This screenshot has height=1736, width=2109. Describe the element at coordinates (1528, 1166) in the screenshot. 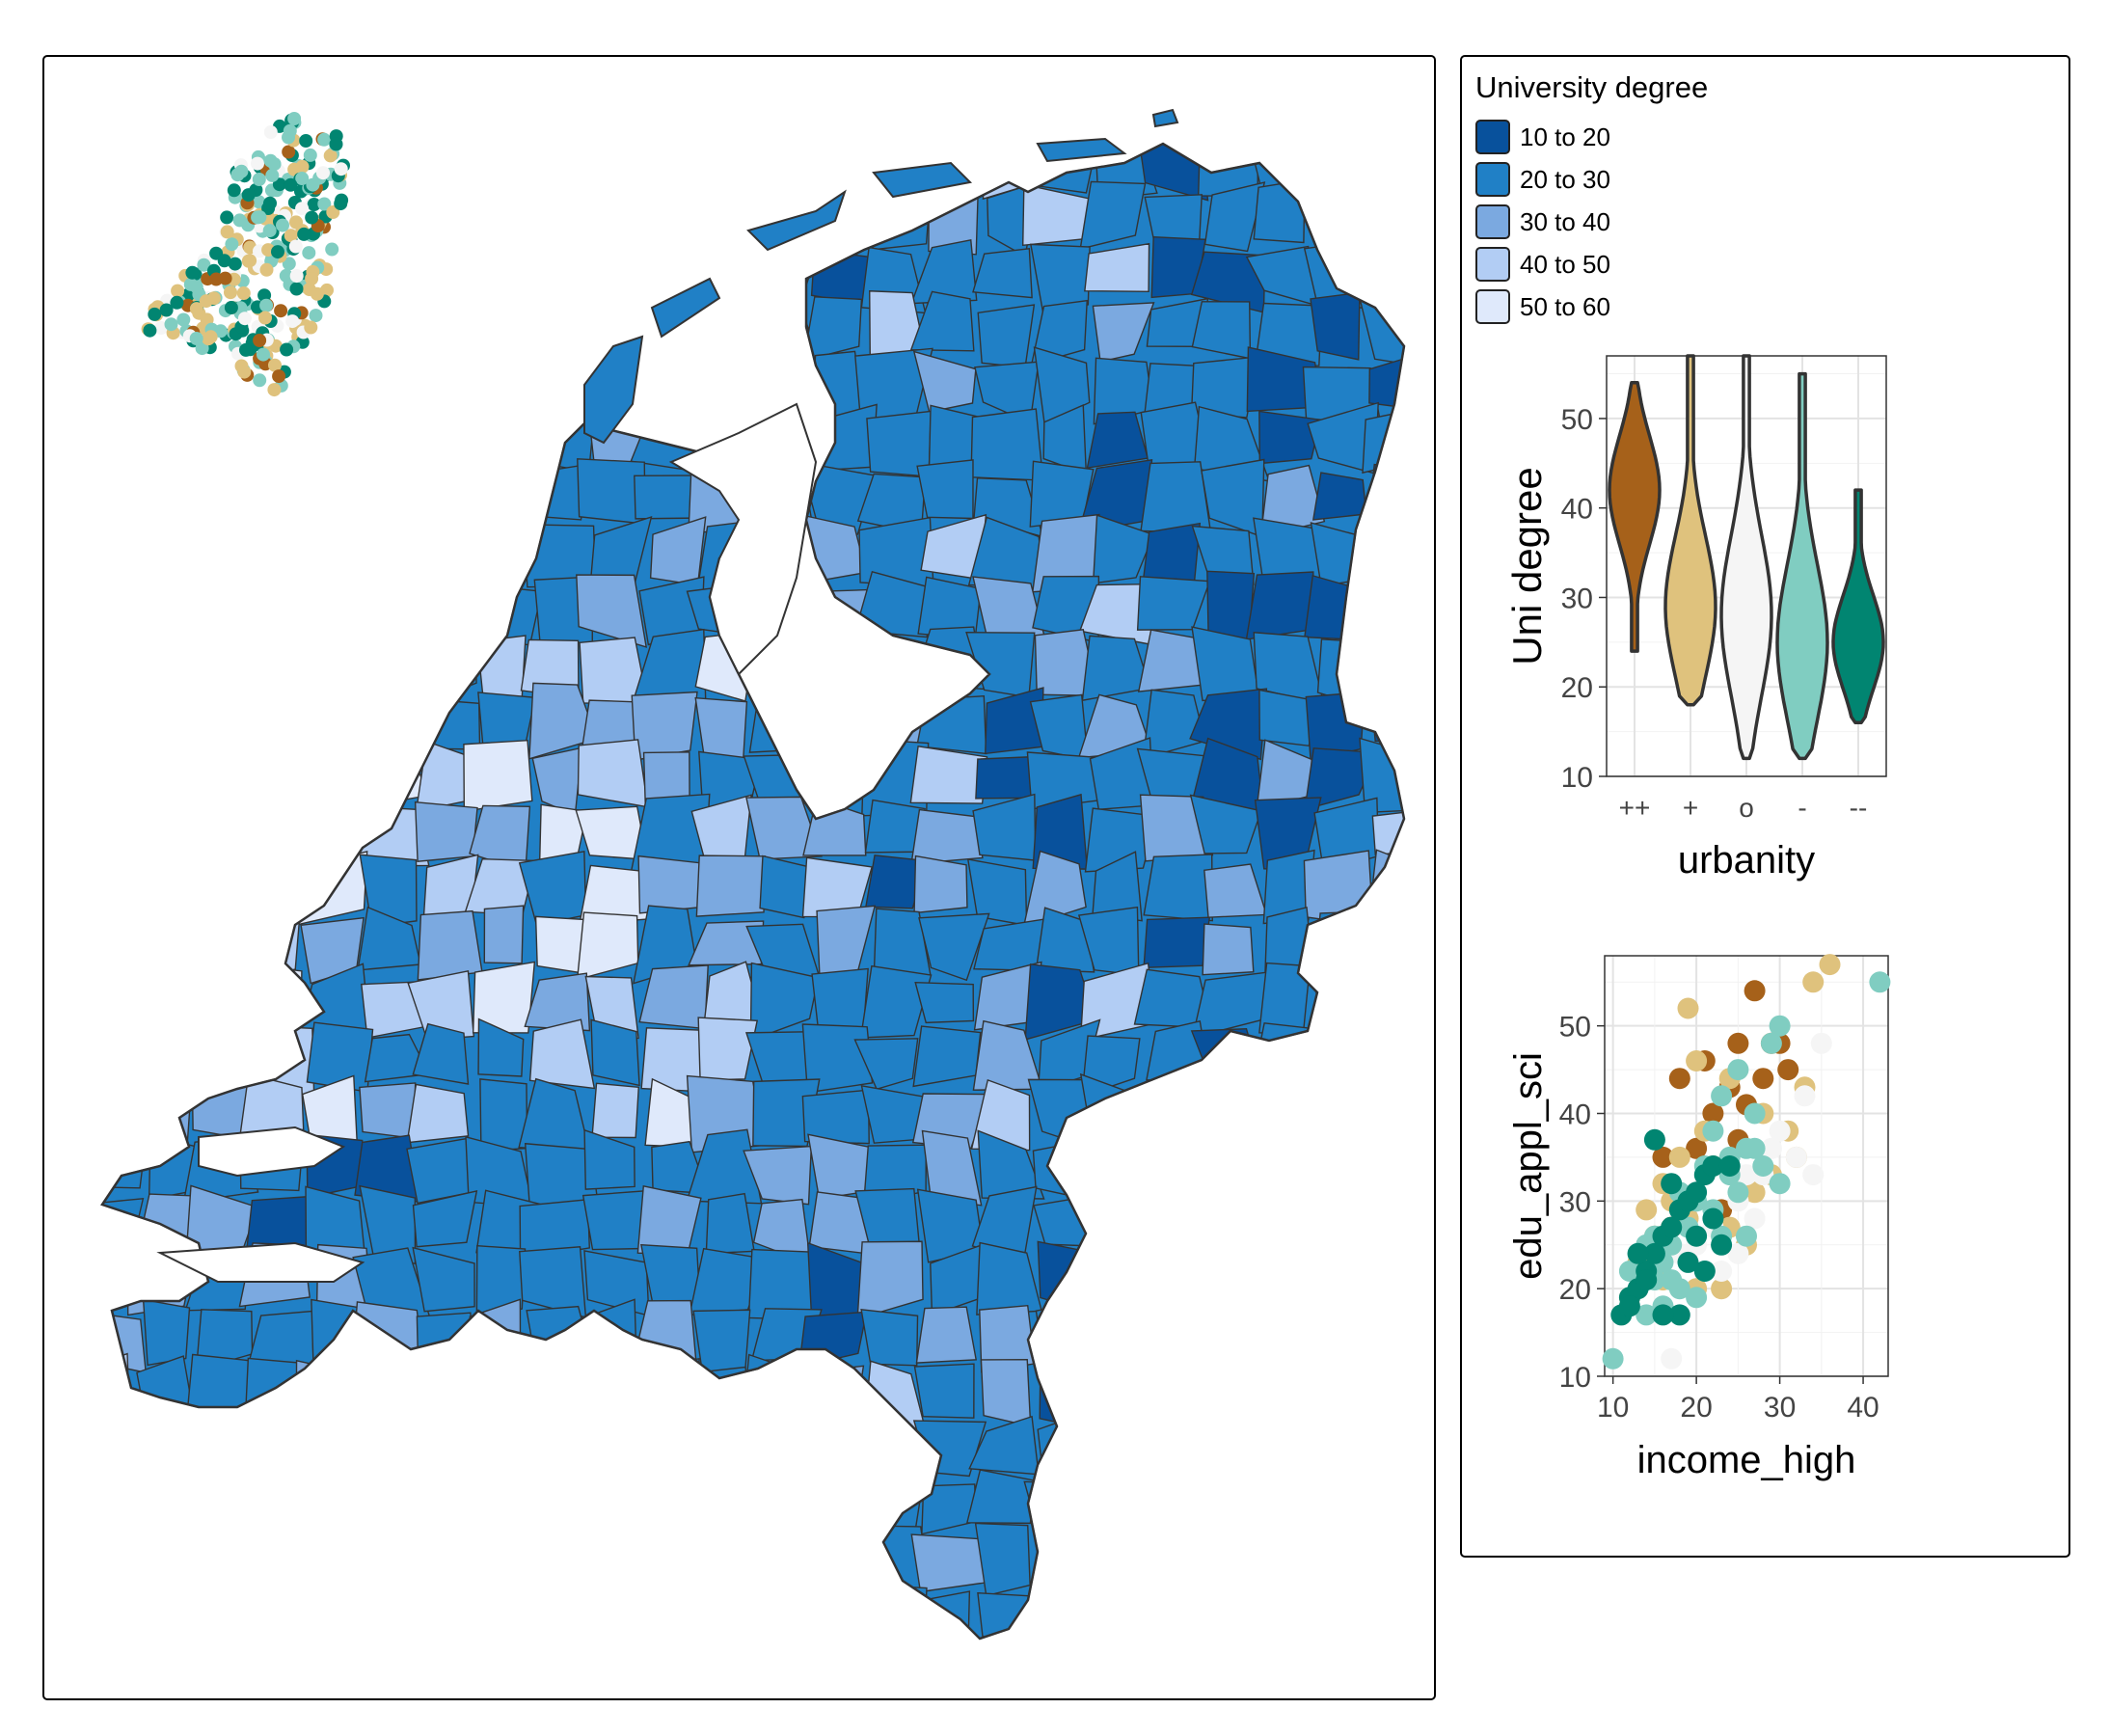

I see `y-axis-label: edu_appl_sci` at that location.